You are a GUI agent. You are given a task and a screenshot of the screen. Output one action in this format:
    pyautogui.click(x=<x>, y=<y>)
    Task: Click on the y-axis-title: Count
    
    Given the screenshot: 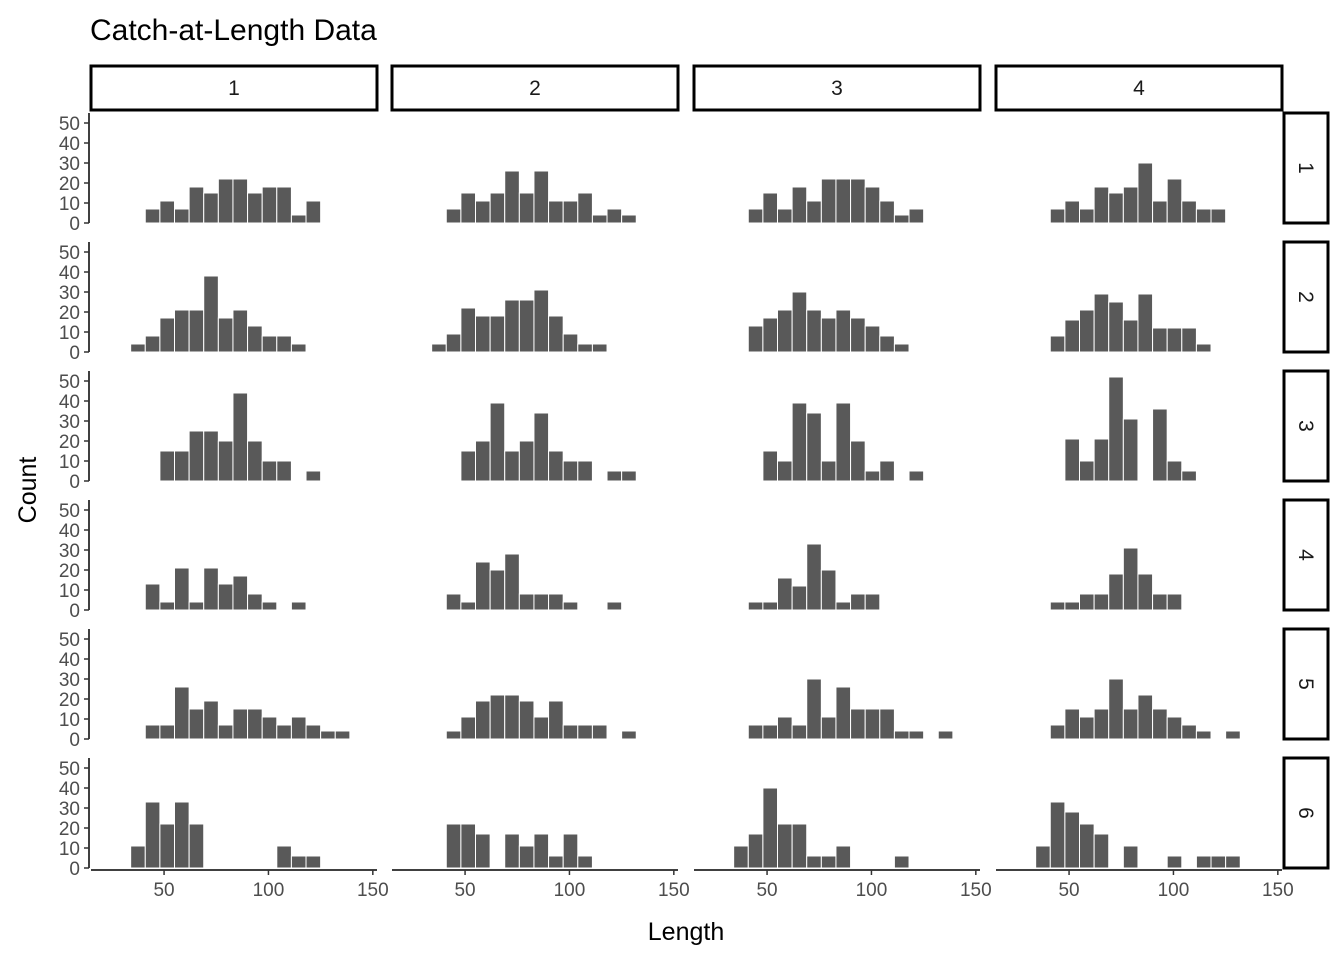 What is the action you would take?
    pyautogui.click(x=28, y=490)
    